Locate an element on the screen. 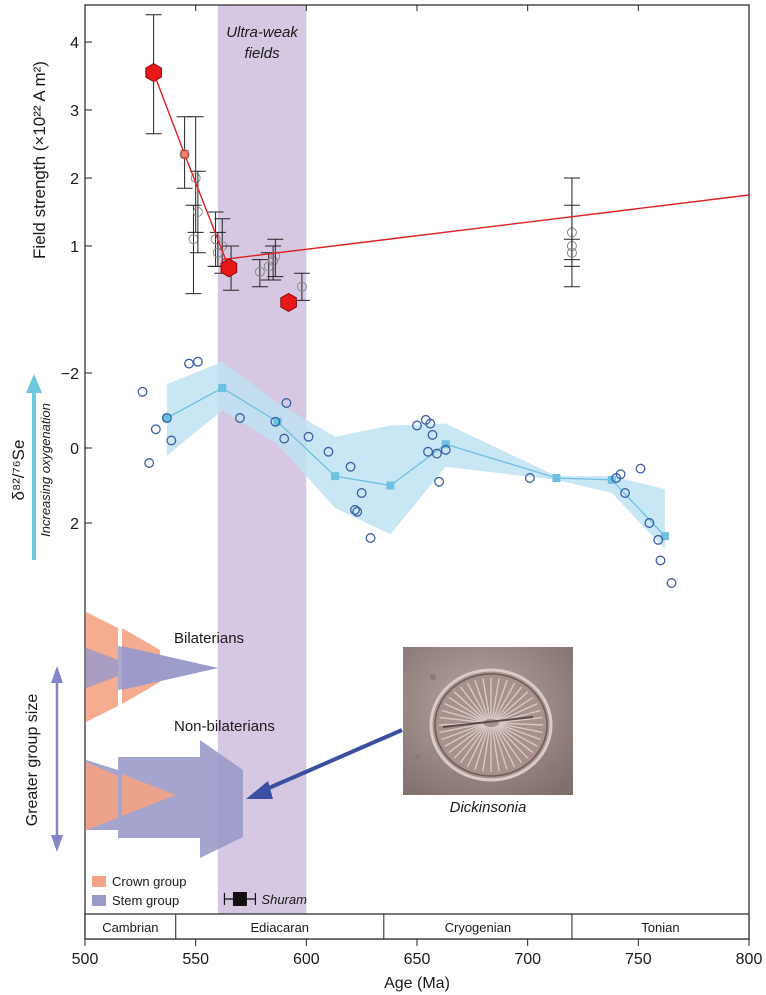 The height and width of the screenshot is (995, 766). dickinsonia-pointer-head is located at coordinates (259, 790).